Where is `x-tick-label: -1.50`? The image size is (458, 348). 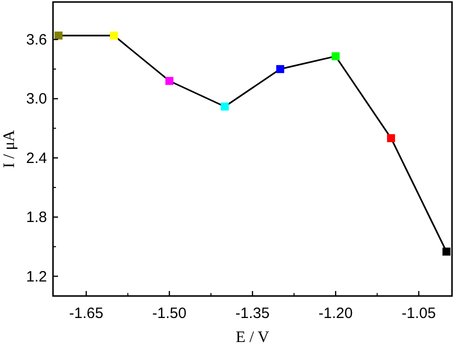
x-tick-label: -1.50 is located at coordinates (169, 313).